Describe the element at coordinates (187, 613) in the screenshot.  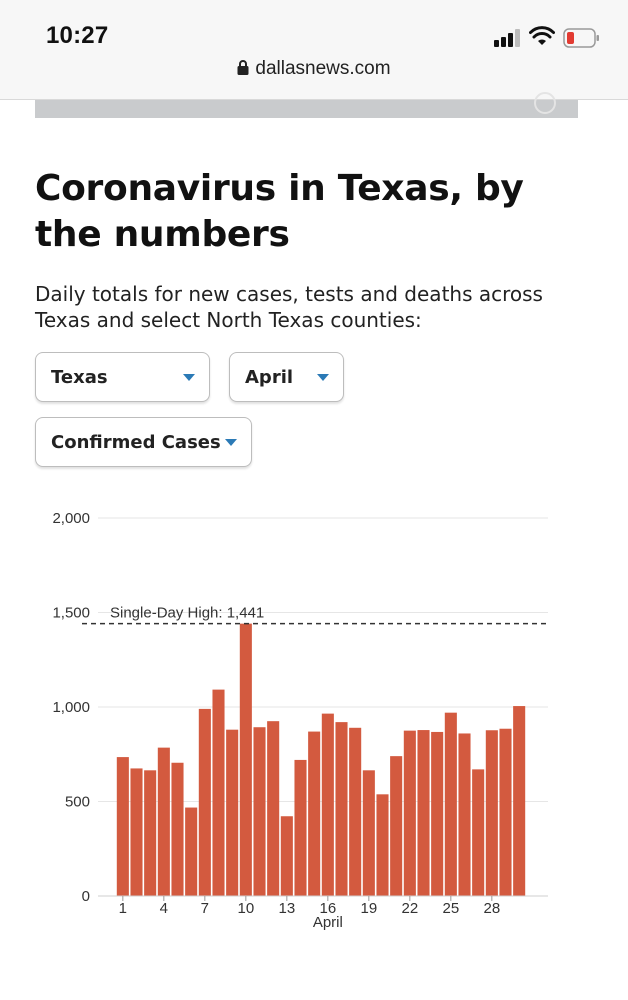
I see `single-day-high-label: Single-Day High: 1,441` at that location.